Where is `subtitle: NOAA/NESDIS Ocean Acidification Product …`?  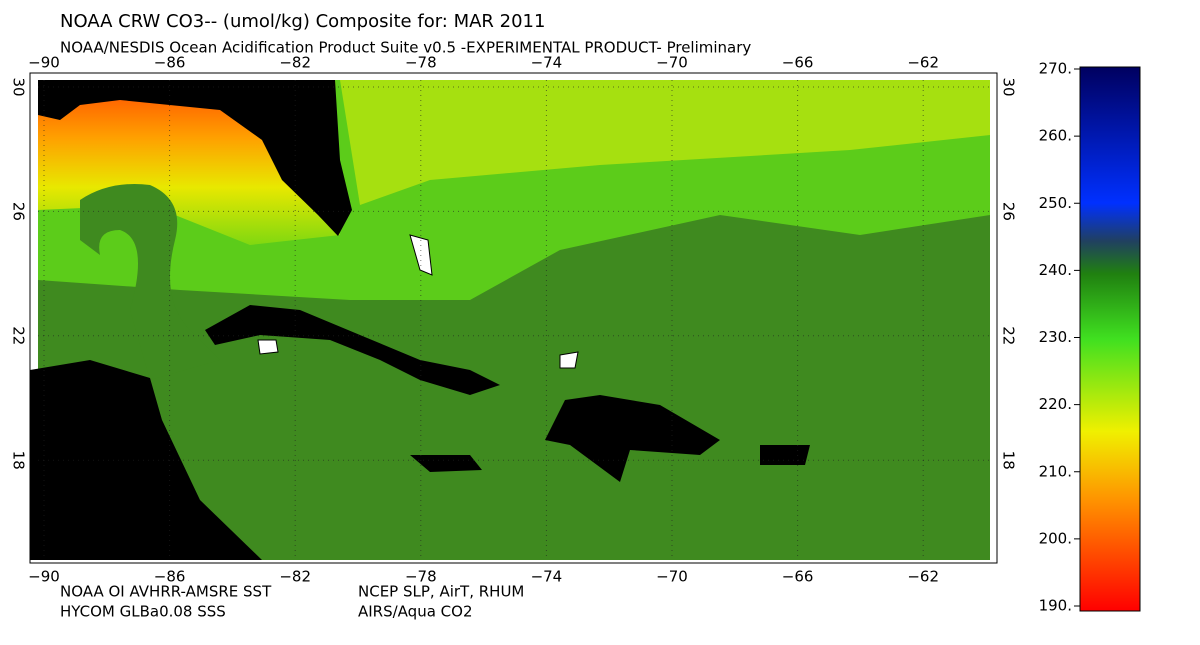 subtitle: NOAA/NESDIS Ocean Acidification Product … is located at coordinates (405, 48).